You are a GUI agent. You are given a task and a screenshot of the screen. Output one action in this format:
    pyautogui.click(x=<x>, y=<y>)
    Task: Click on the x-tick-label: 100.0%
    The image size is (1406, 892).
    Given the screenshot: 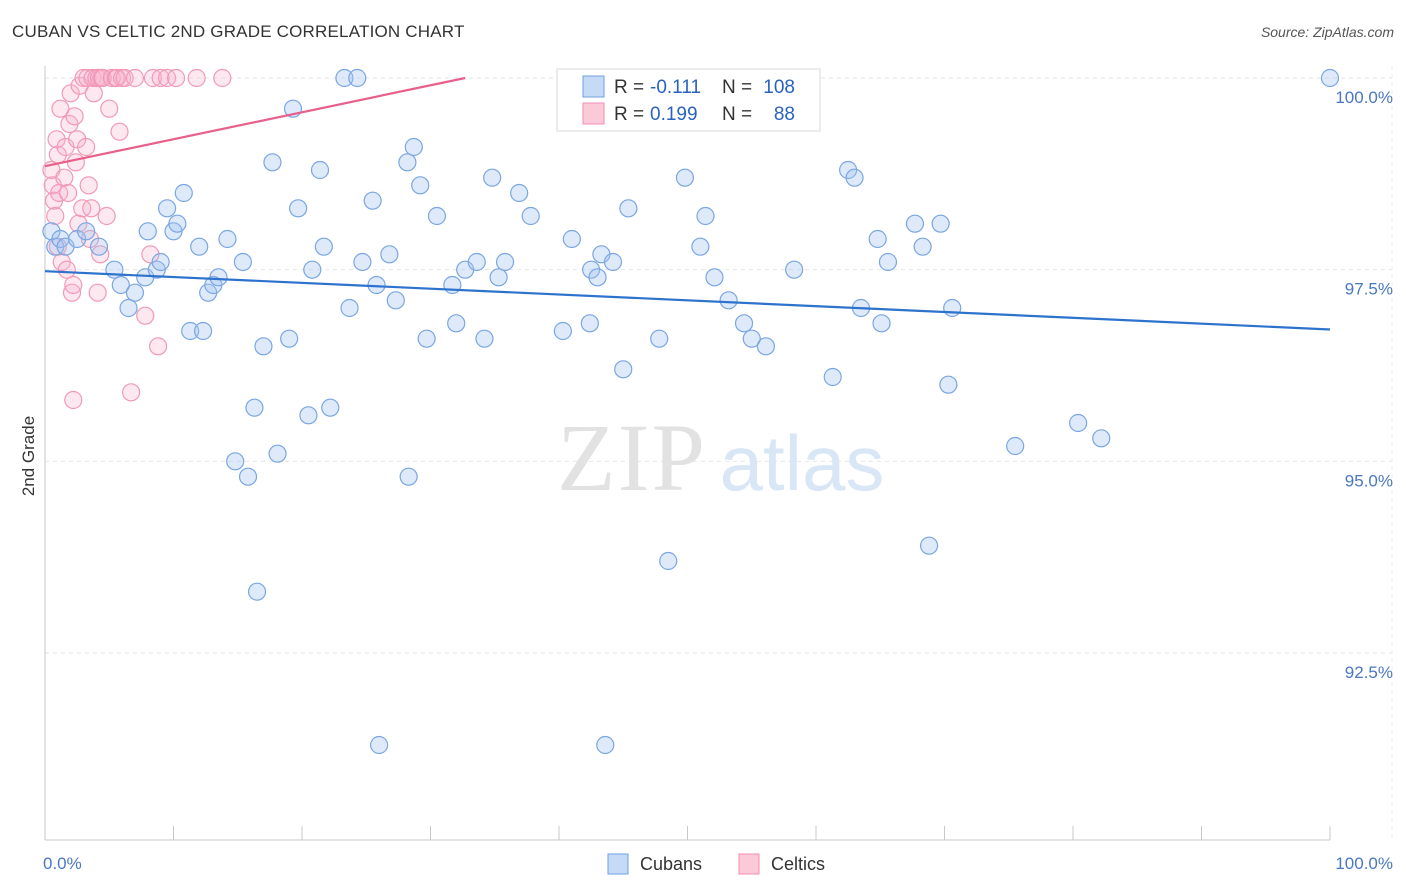 What is the action you would take?
    pyautogui.click(x=1364, y=863)
    